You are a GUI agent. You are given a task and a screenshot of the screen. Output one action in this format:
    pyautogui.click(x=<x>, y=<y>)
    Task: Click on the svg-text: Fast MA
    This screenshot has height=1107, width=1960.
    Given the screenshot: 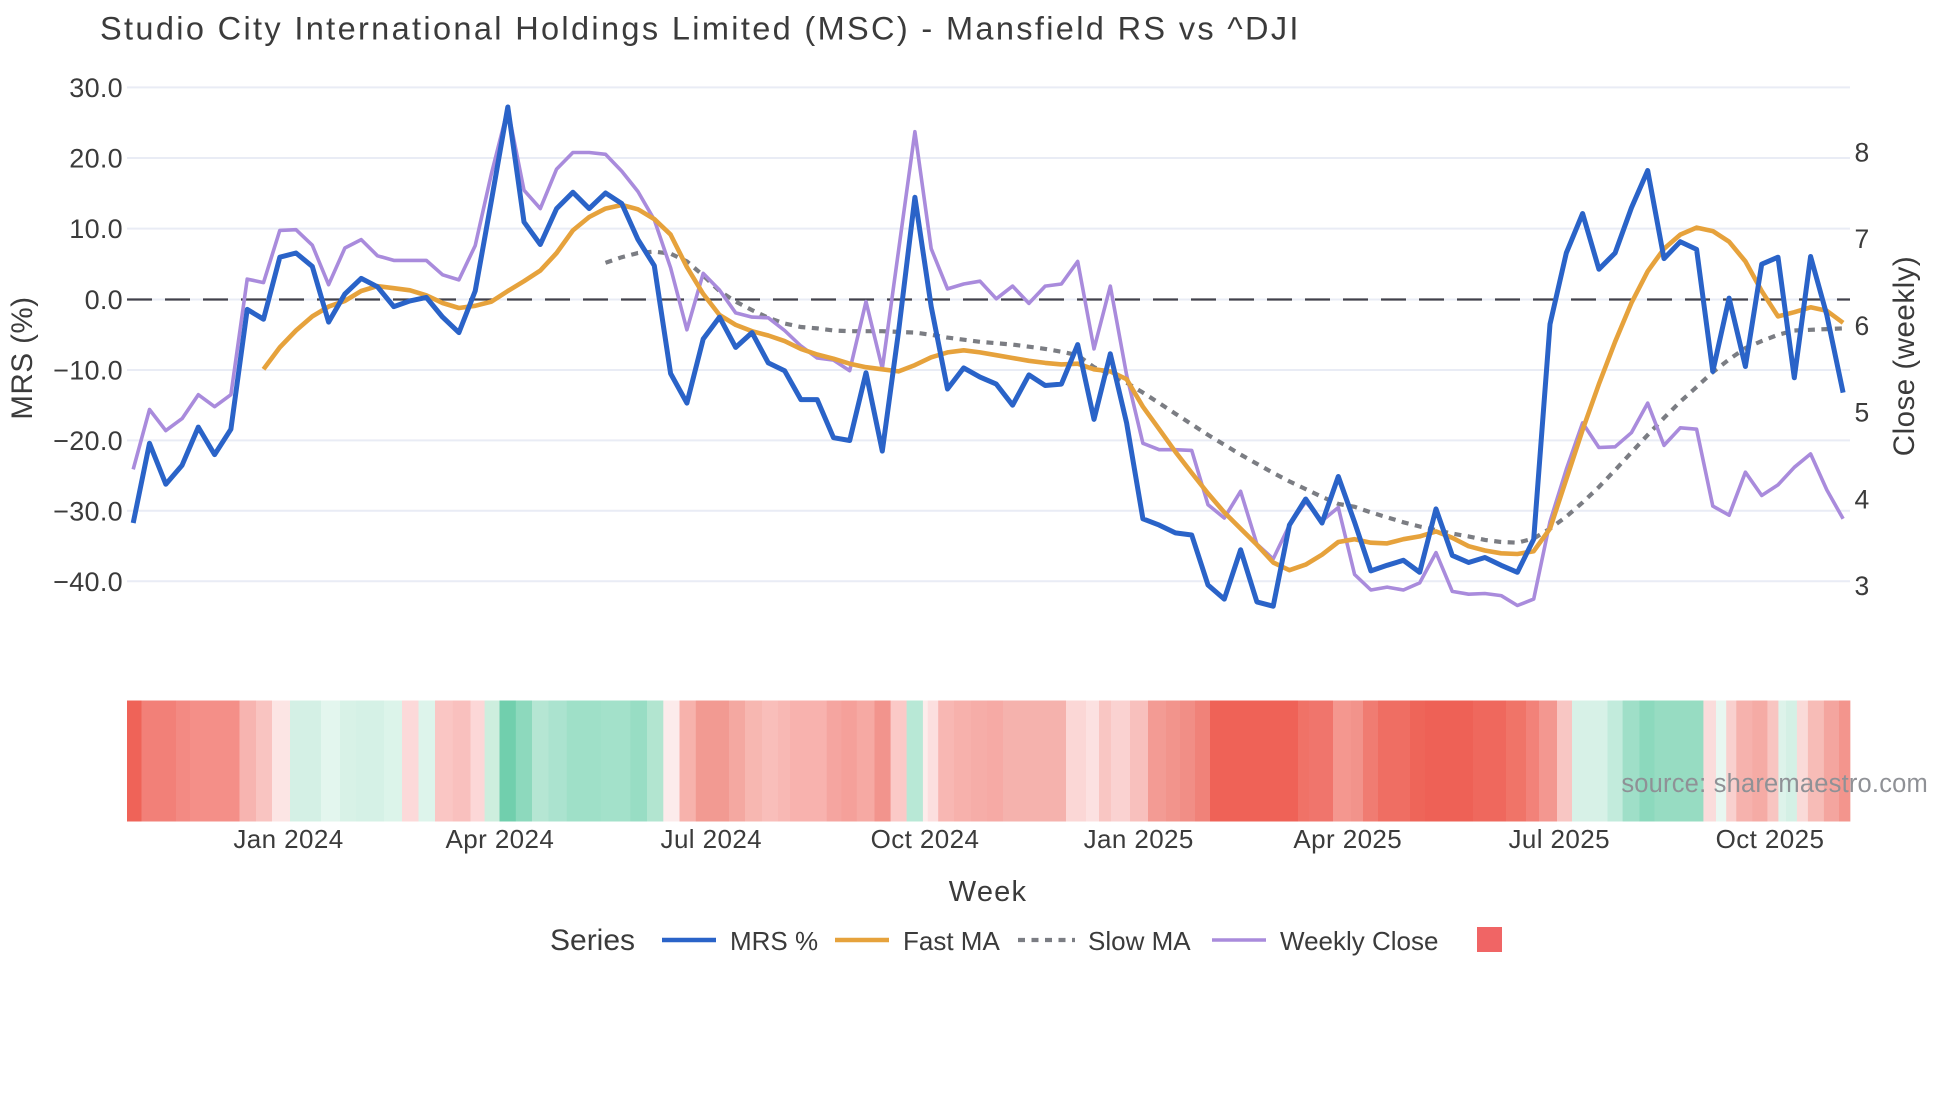 What is the action you would take?
    pyautogui.click(x=951, y=941)
    